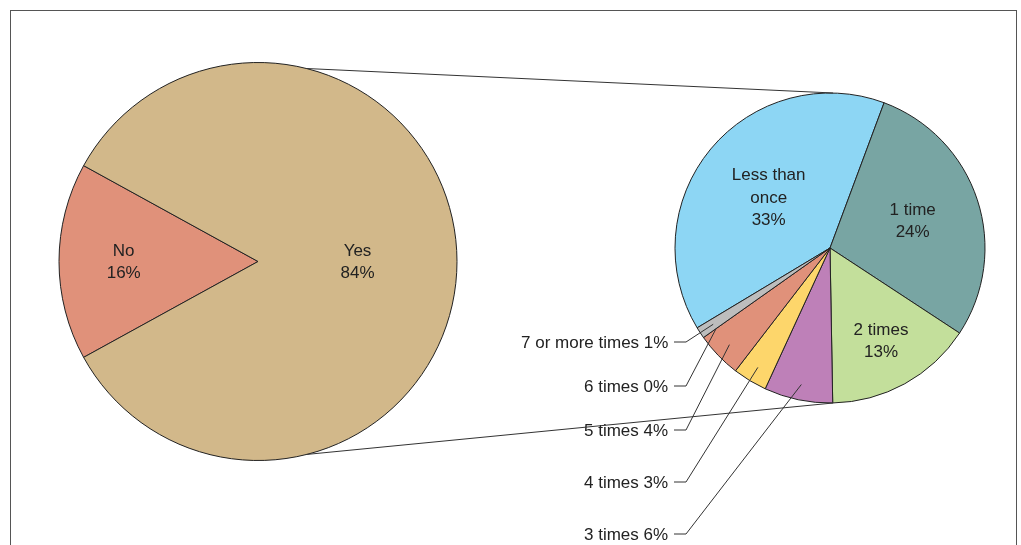  What do you see at coordinates (912, 210) in the screenshot?
I see `slice-label: 1 time` at bounding box center [912, 210].